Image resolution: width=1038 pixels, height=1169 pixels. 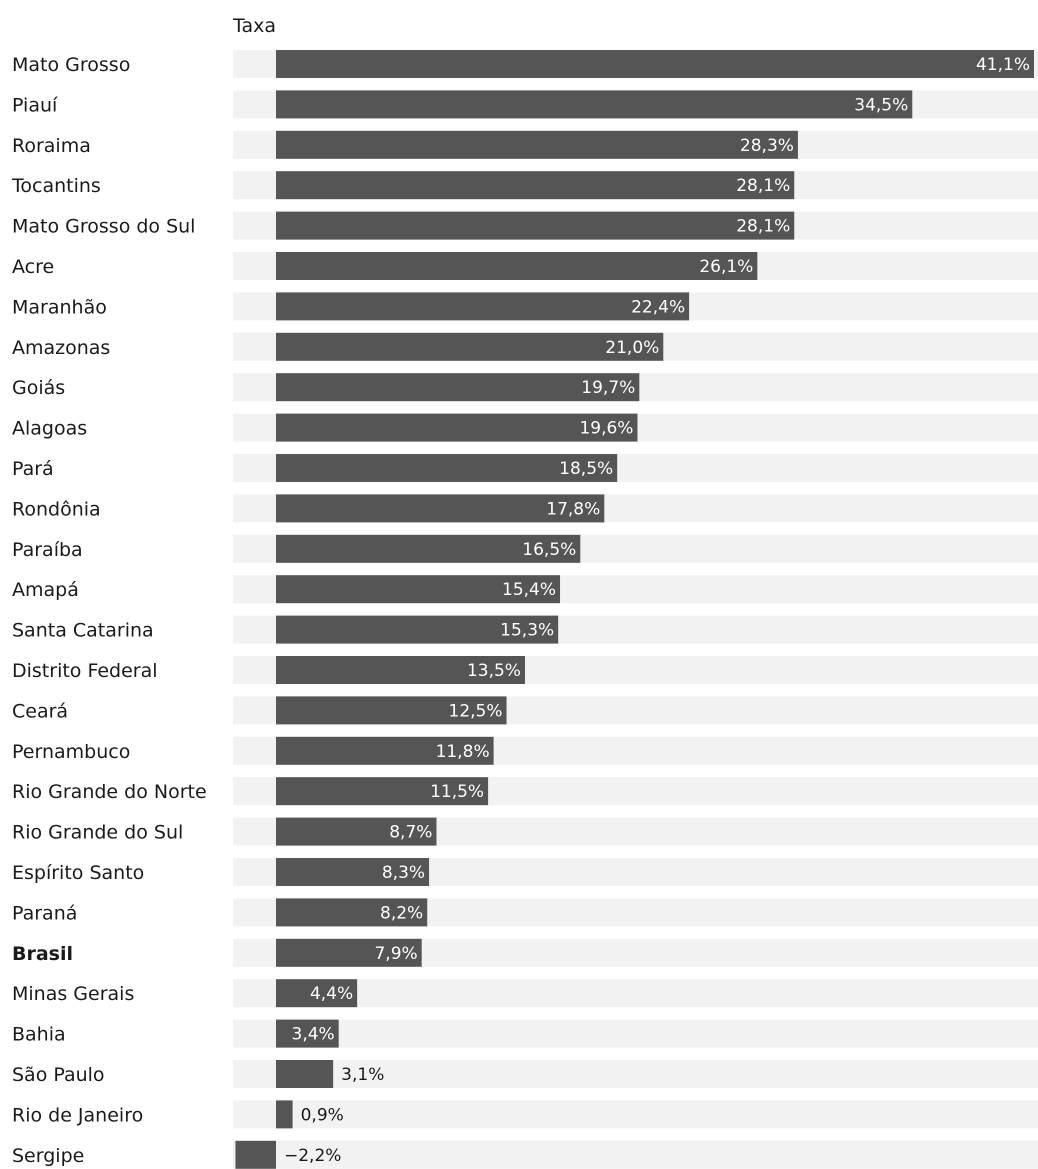 What do you see at coordinates (97, 833) in the screenshot?
I see `category-label: Rio Grande do Sul` at bounding box center [97, 833].